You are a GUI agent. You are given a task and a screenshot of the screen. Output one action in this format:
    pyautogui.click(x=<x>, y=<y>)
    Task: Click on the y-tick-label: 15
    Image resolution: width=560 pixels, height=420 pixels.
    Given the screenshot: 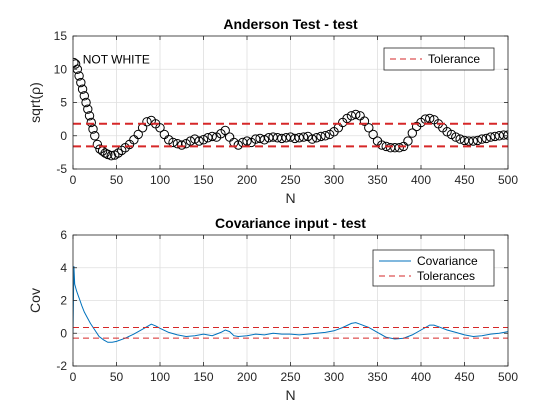 What is the action you would take?
    pyautogui.click(x=61, y=36)
    